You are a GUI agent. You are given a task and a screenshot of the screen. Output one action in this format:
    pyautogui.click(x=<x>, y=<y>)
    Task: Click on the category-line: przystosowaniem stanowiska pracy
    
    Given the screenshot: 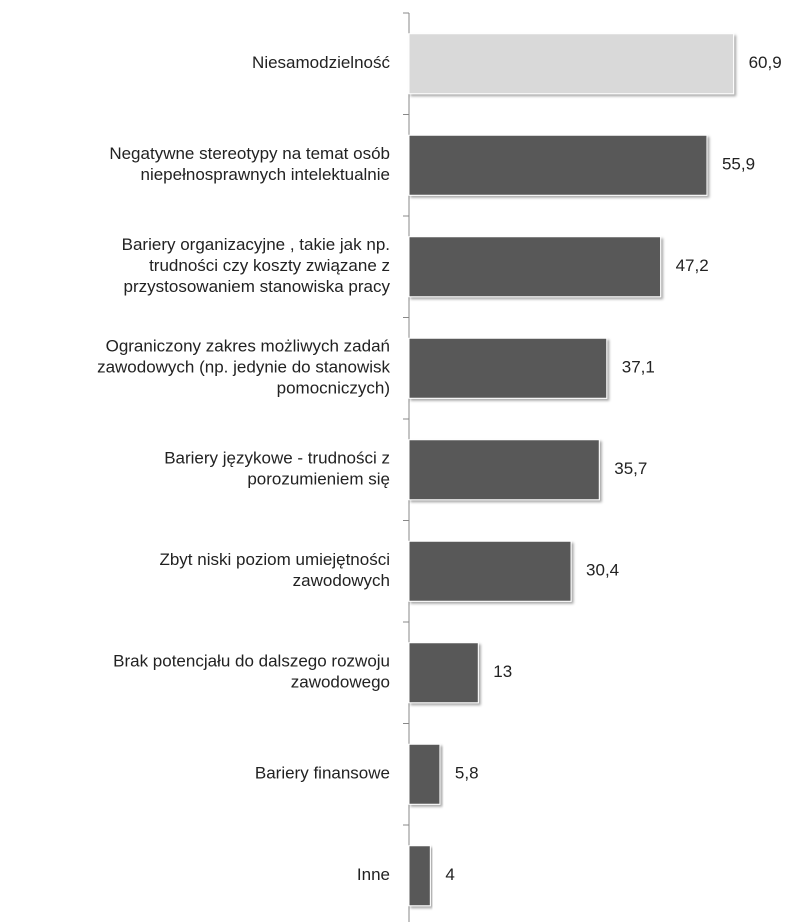 What is the action you would take?
    pyautogui.click(x=257, y=286)
    